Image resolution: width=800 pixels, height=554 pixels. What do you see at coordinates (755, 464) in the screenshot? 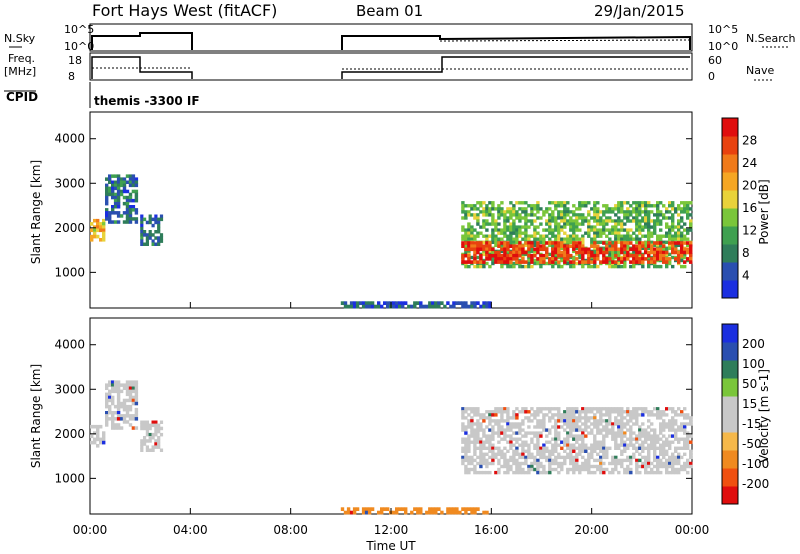
I see `colorbar-tick-label: -100` at bounding box center [755, 464].